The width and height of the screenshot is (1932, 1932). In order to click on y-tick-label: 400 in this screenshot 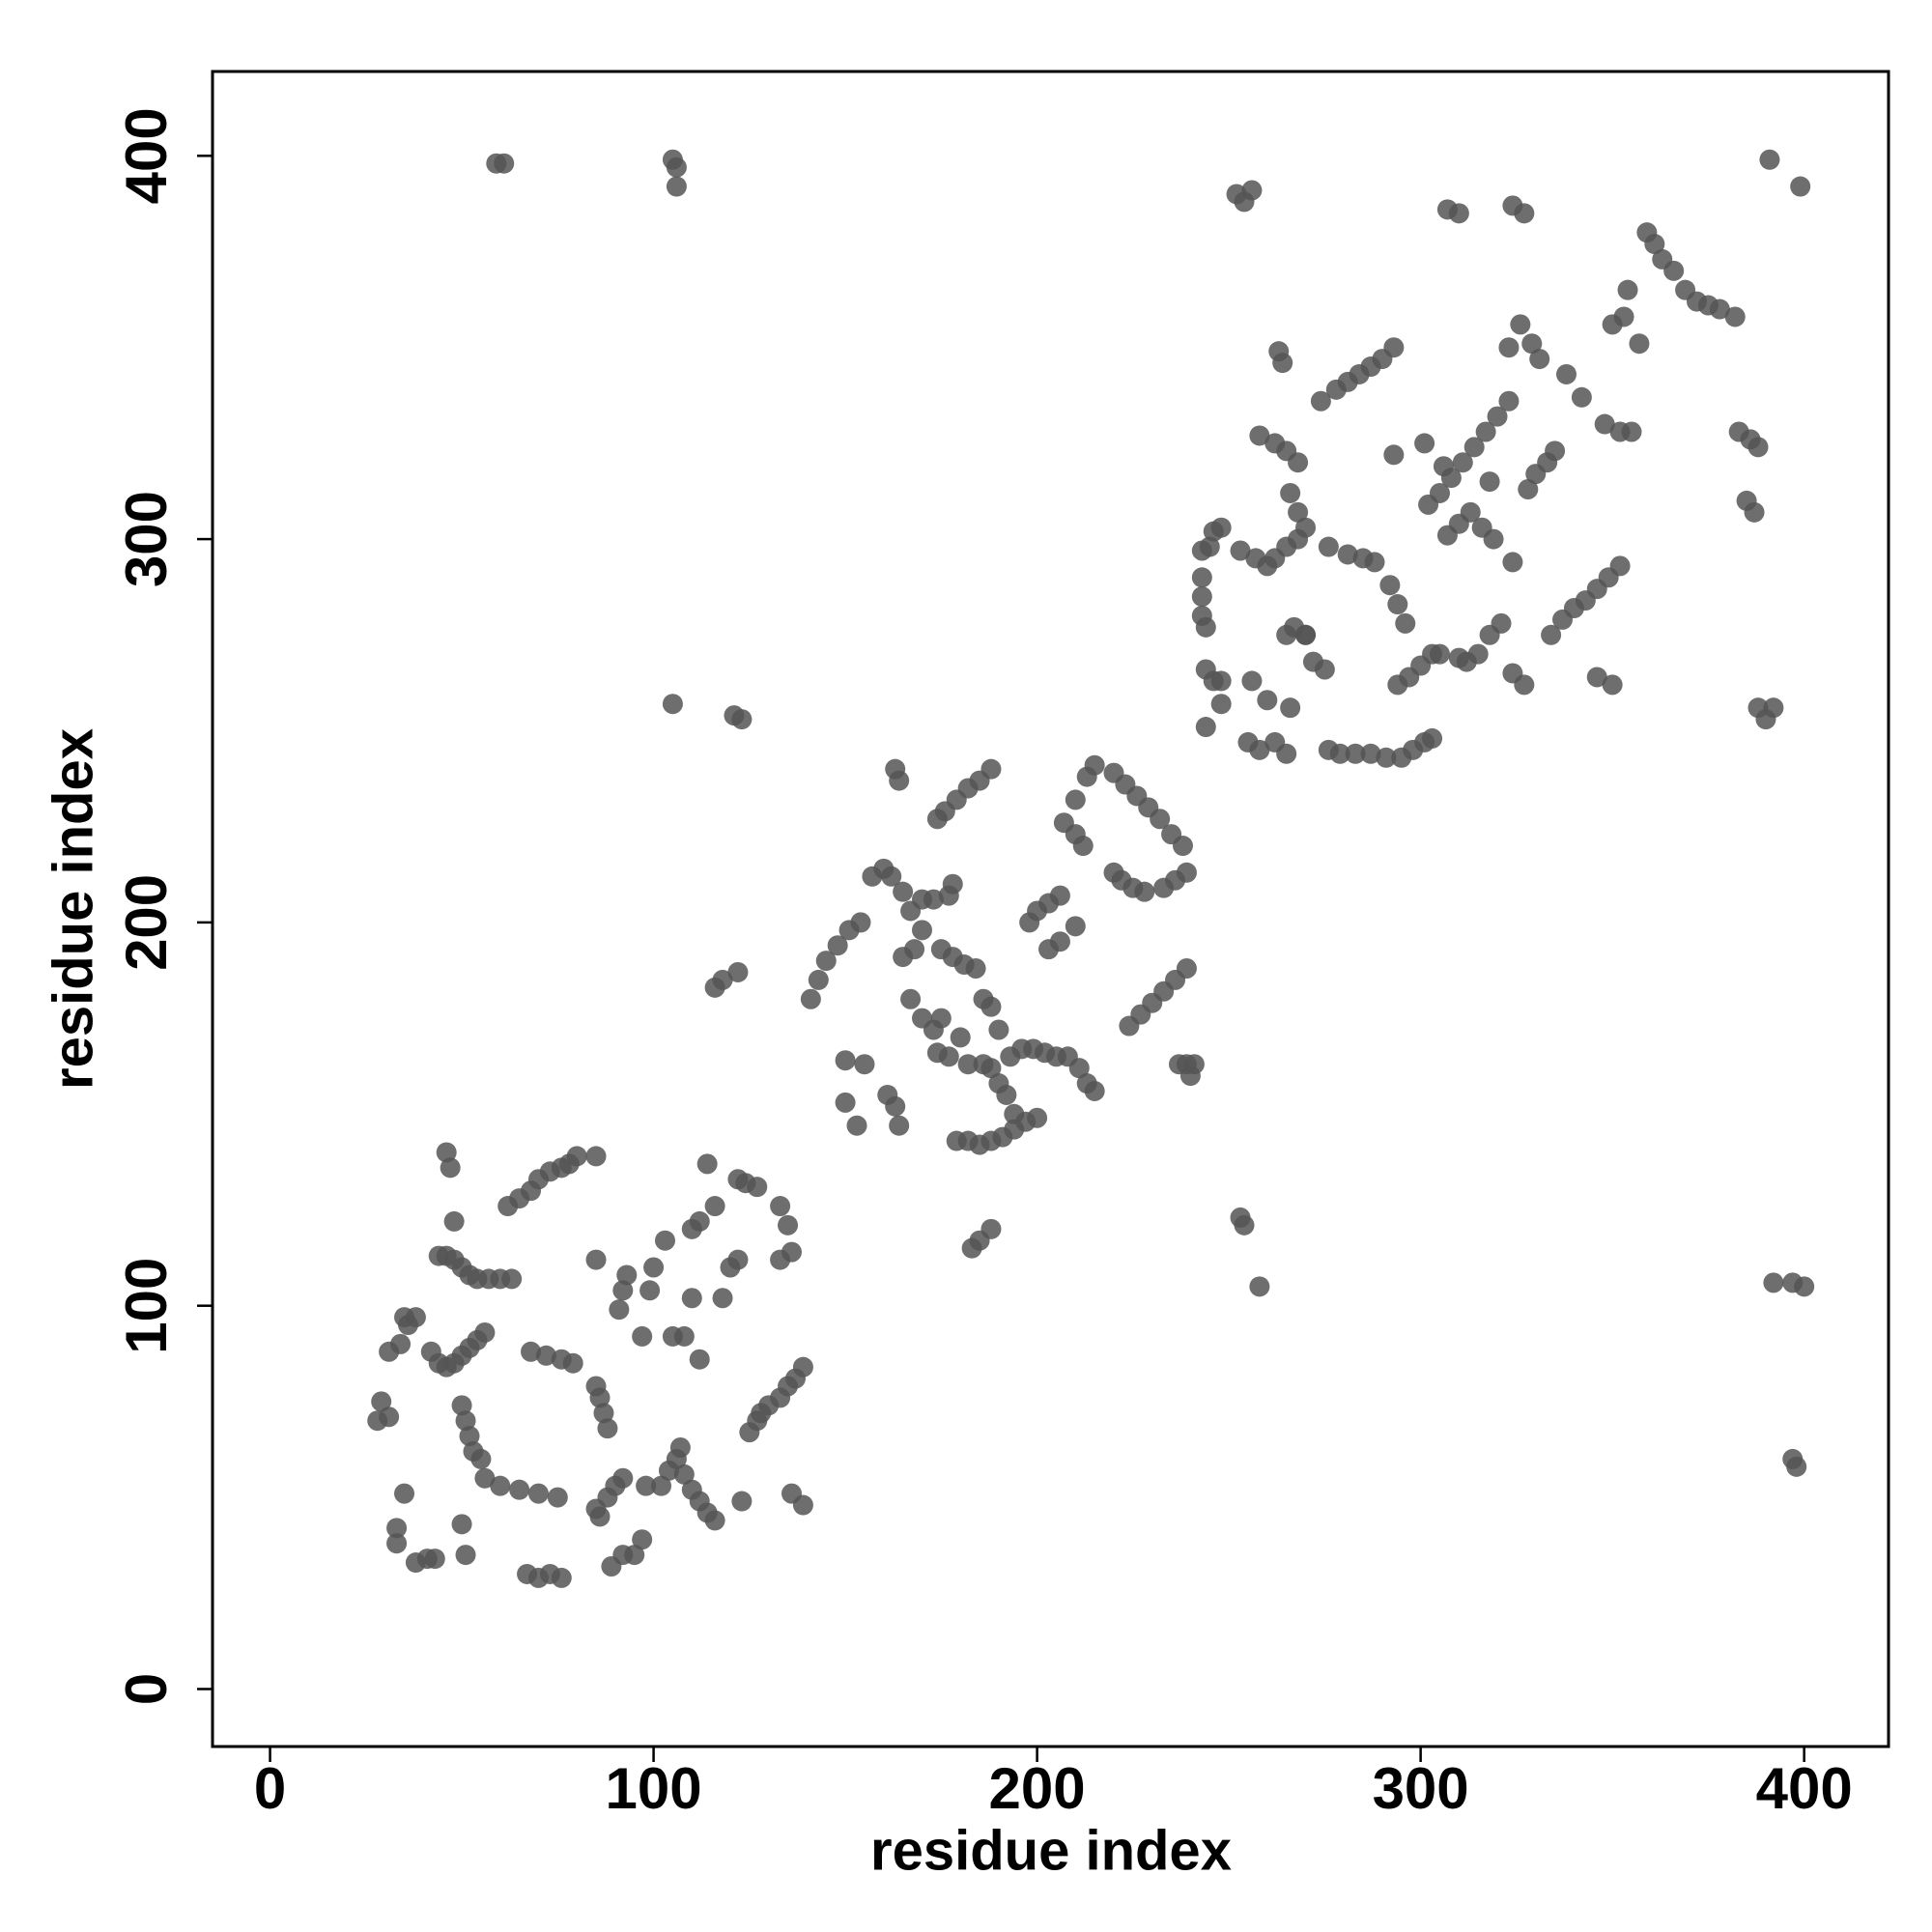, I will do `click(146, 155)`.